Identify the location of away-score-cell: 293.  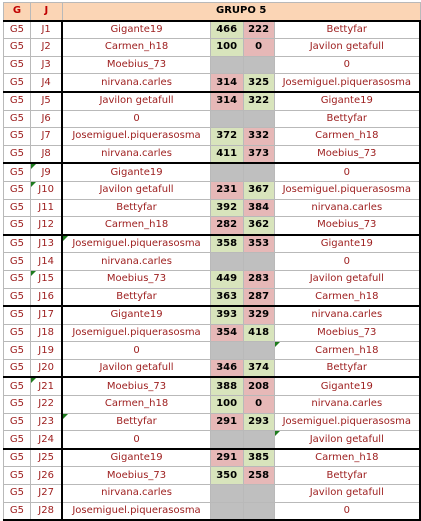
(258, 422).